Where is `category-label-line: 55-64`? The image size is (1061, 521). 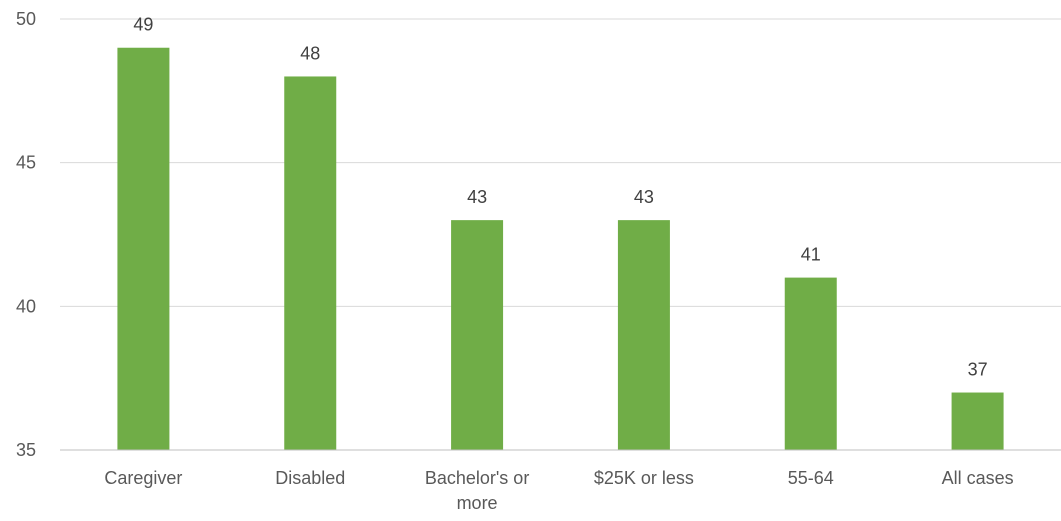
category-label-line: 55-64 is located at coordinates (811, 478).